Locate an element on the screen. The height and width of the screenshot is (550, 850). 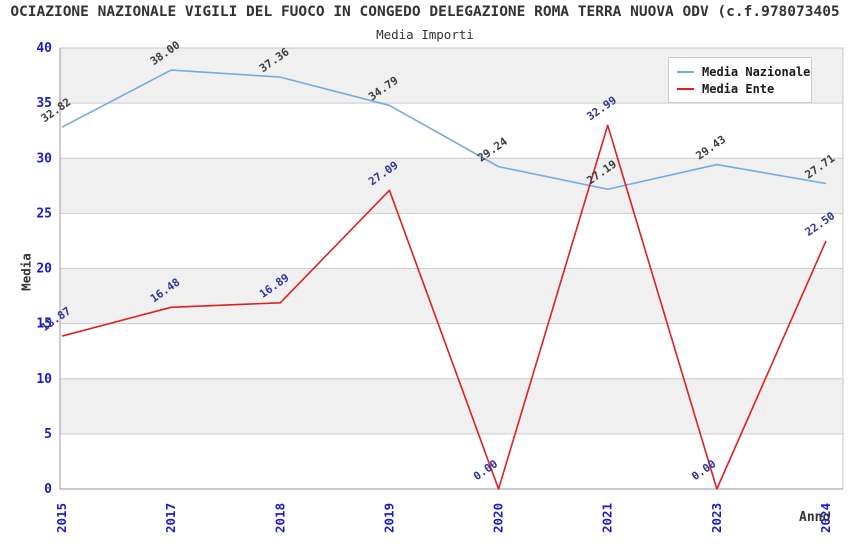
legend-swatch-blue-line-icon is located at coordinates (685, 71).